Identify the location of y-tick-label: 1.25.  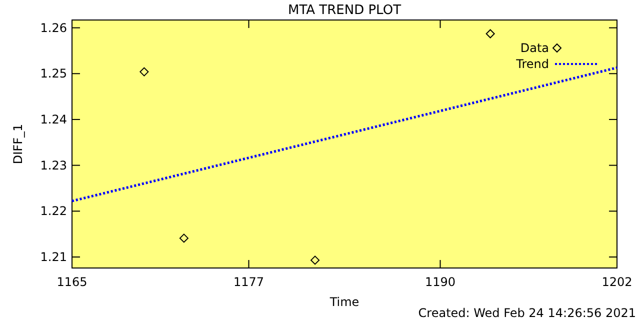
(53, 73).